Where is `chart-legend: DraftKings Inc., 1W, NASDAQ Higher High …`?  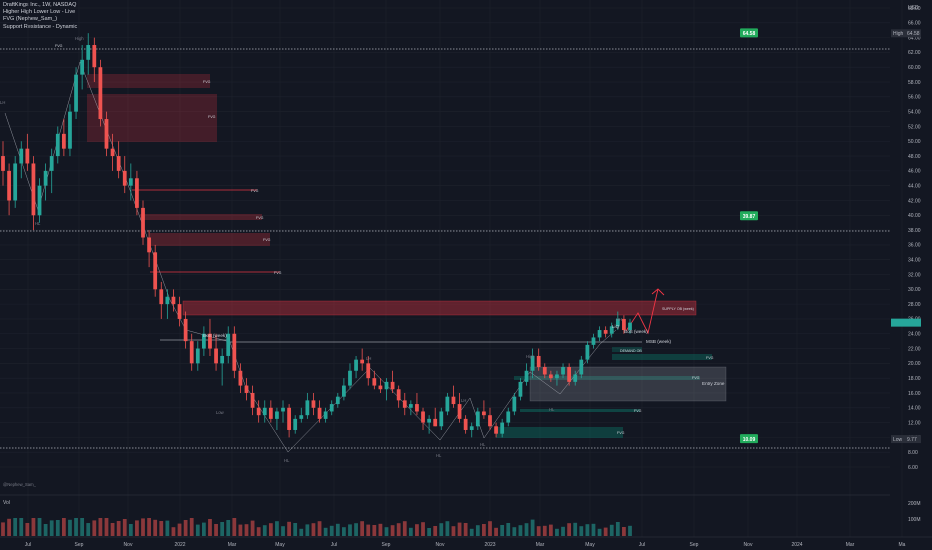
chart-legend: DraftKings Inc., 1W, NASDAQ Higher High … is located at coordinates (133, 20).